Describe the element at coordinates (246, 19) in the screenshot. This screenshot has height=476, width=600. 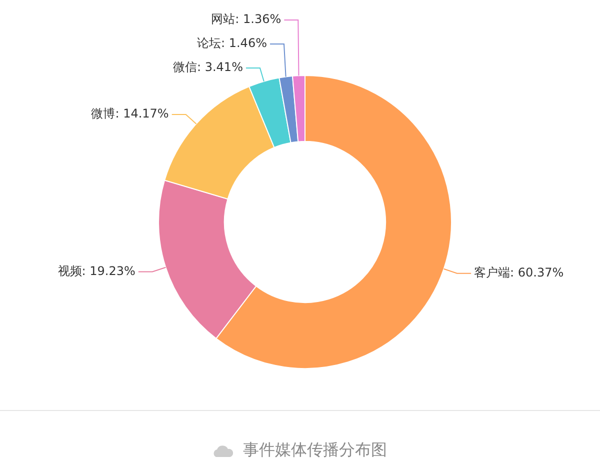
I see `slice-label: 网站: 1.36%` at that location.